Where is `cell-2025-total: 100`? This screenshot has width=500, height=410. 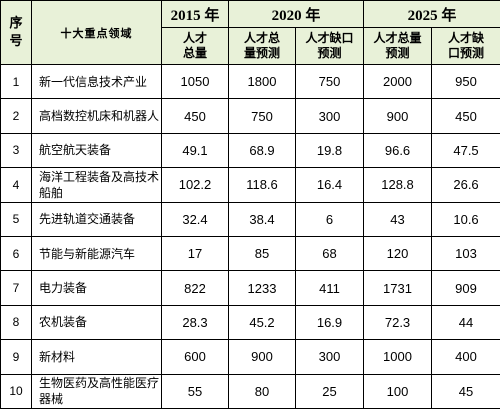 cell-2025-total: 100 is located at coordinates (398, 391).